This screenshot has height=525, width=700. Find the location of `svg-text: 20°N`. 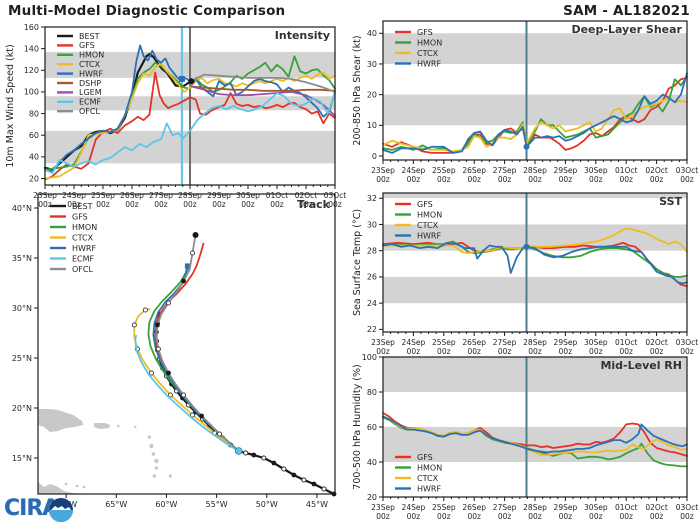

svg-text: 20°N is located at coordinates (22, 408).